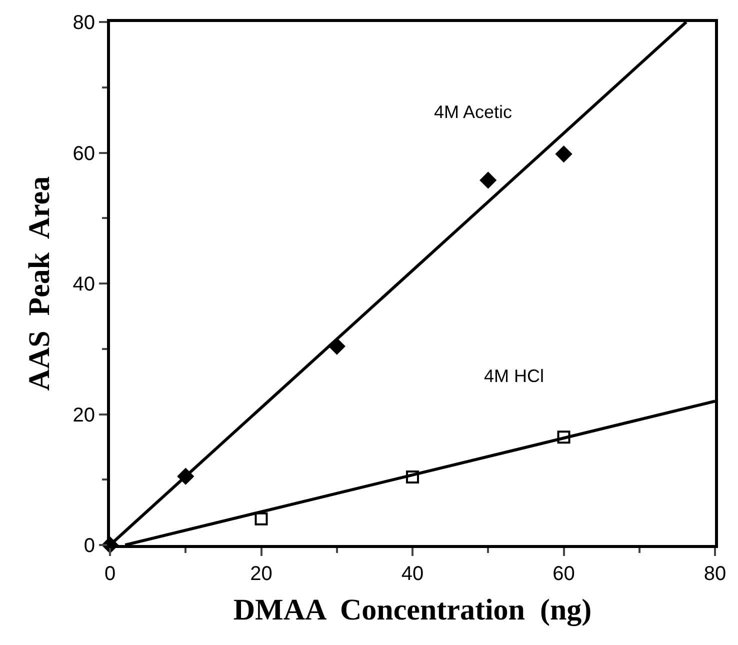 This screenshot has width=738, height=645. What do you see at coordinates (83, 415) in the screenshot?
I see `y-tick-label: 20` at bounding box center [83, 415].